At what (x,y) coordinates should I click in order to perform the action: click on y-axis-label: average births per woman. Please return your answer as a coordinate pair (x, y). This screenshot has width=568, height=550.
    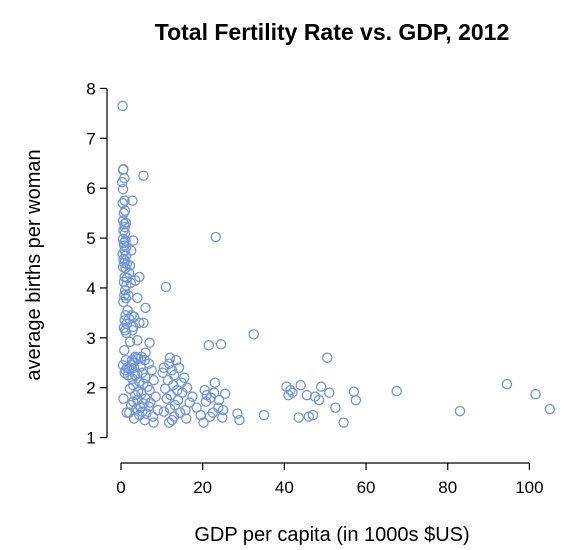
    Looking at the image, I should click on (34, 264).